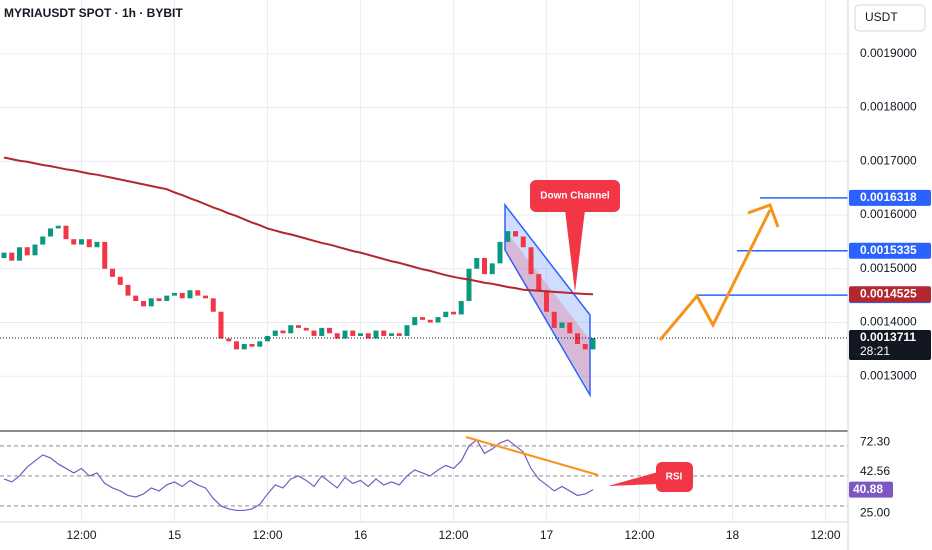  What do you see at coordinates (888, 160) in the screenshot?
I see `y-tick-label: 0.0017000` at bounding box center [888, 160].